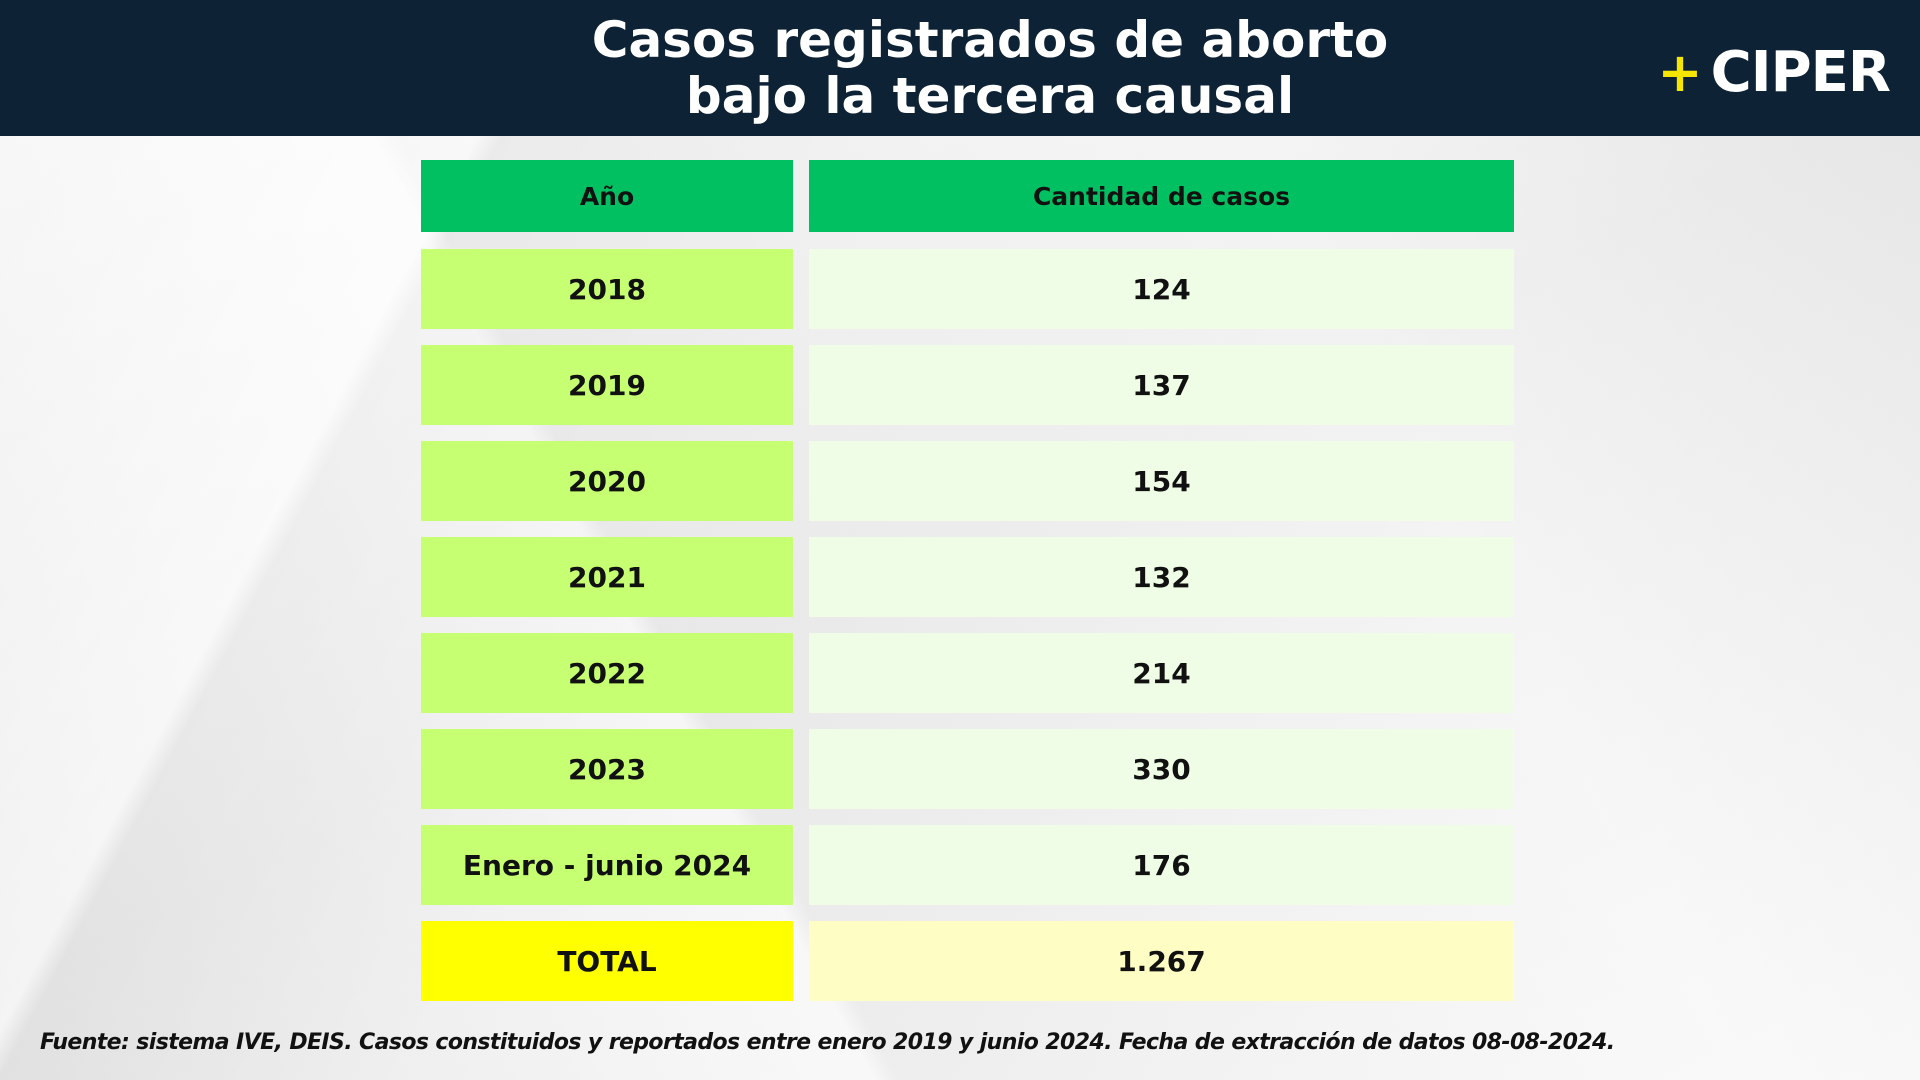 This screenshot has height=1080, width=1920. What do you see at coordinates (1161, 577) in the screenshot?
I see `count-cell: 132` at bounding box center [1161, 577].